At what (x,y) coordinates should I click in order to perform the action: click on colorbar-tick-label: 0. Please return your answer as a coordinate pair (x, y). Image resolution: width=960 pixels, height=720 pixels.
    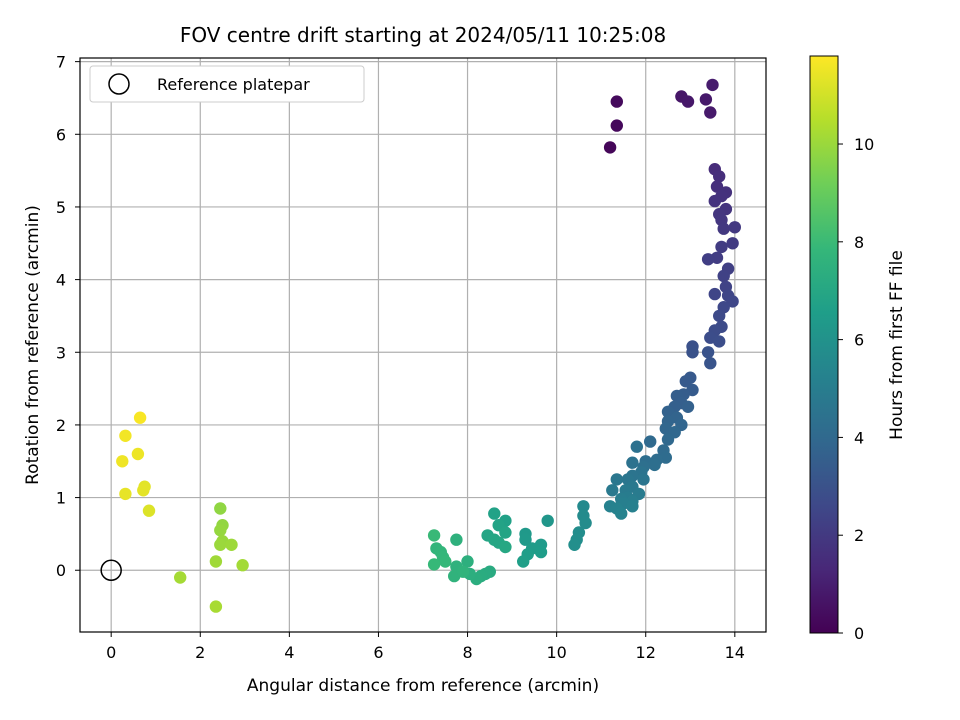
    Looking at the image, I should click on (859, 633).